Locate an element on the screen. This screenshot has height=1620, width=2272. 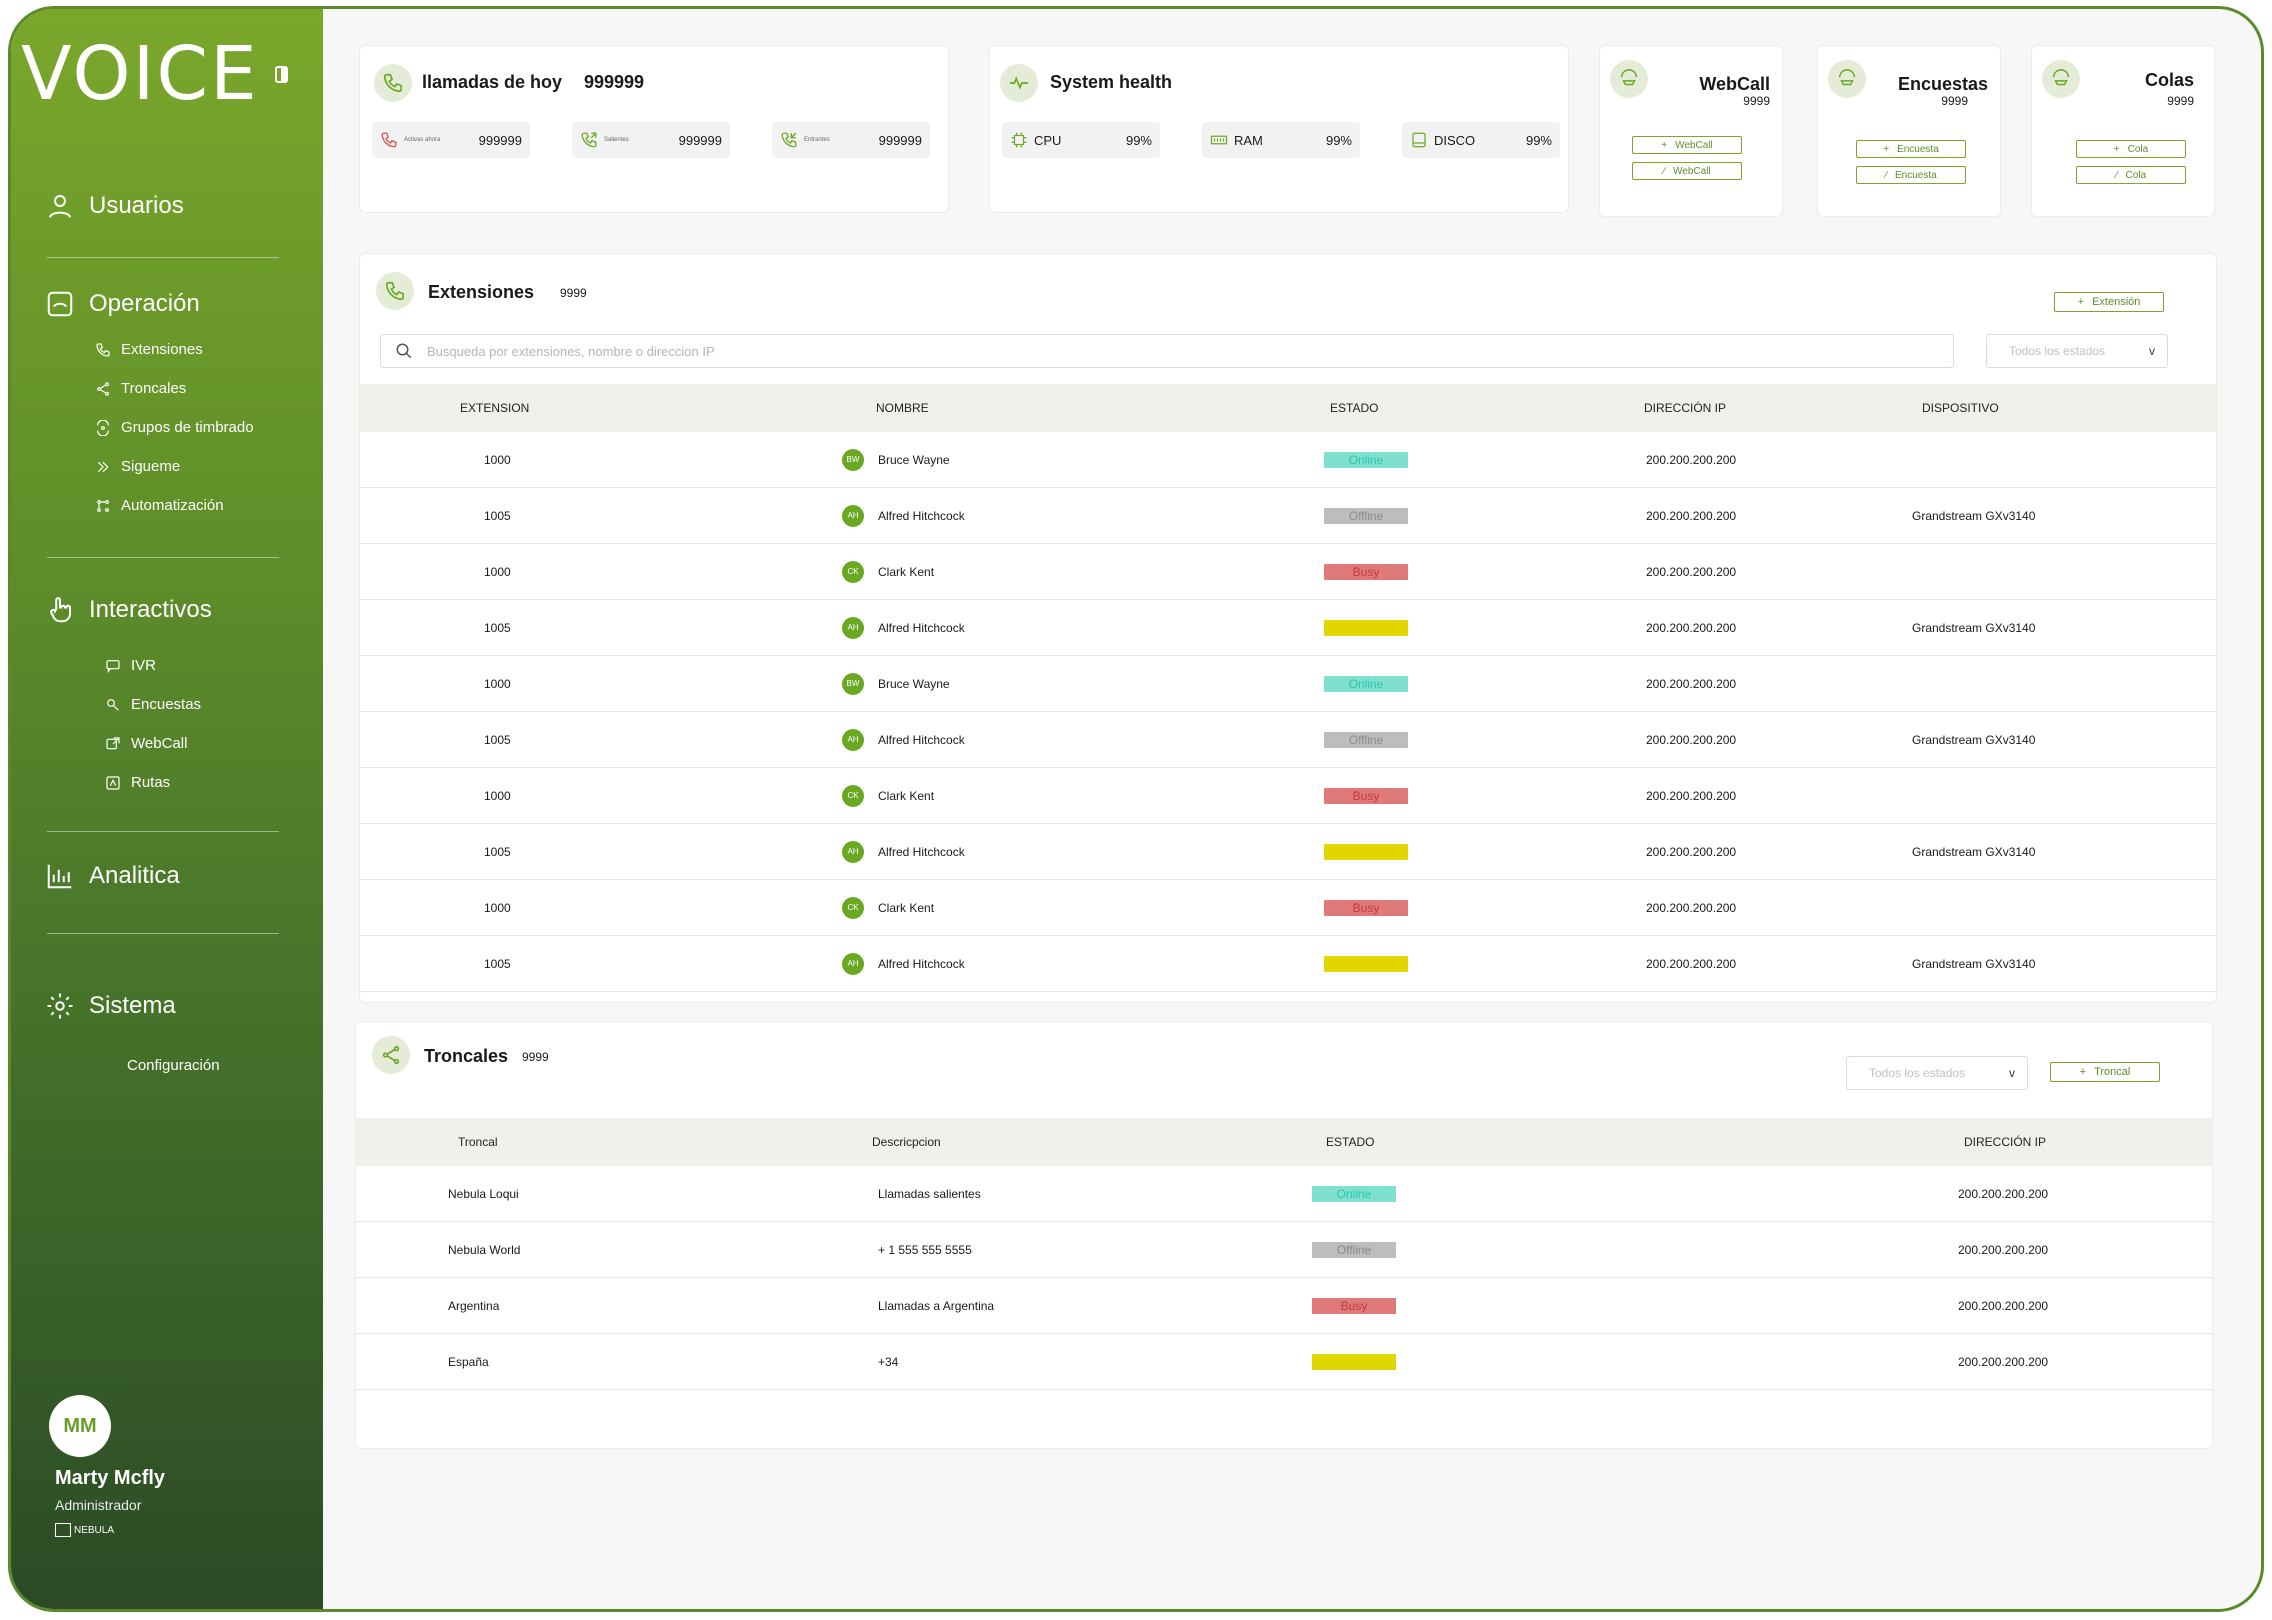
edit-webcall-button: ⁄ WebCall is located at coordinates (1687, 171).